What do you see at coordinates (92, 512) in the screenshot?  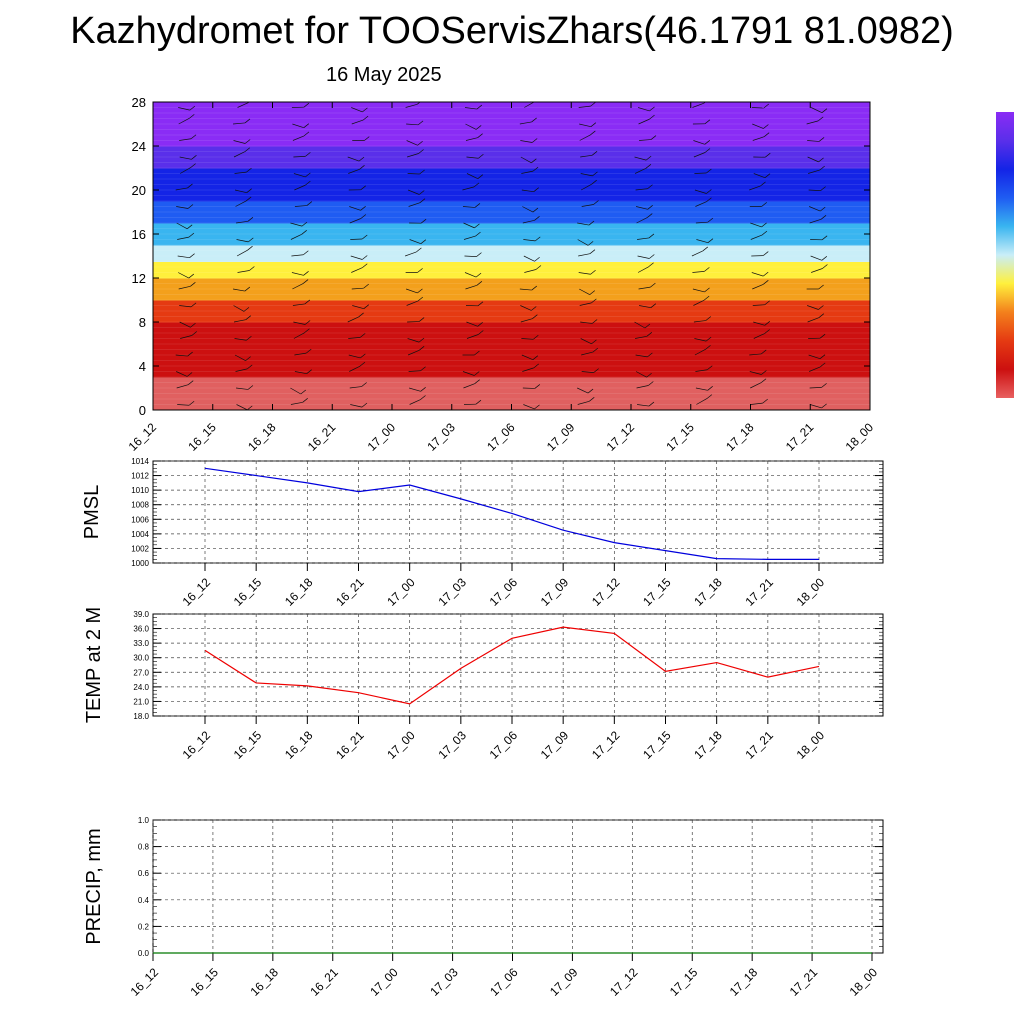 I see `y-axis-label: PMSL` at bounding box center [92, 512].